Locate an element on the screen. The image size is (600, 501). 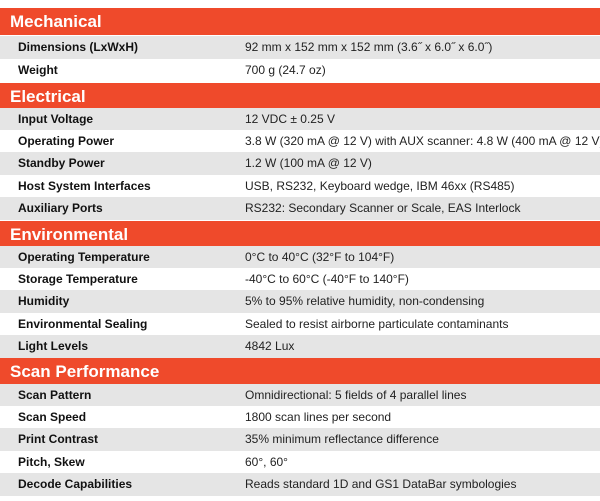
spec-label: Humidity is located at coordinates (44, 301).